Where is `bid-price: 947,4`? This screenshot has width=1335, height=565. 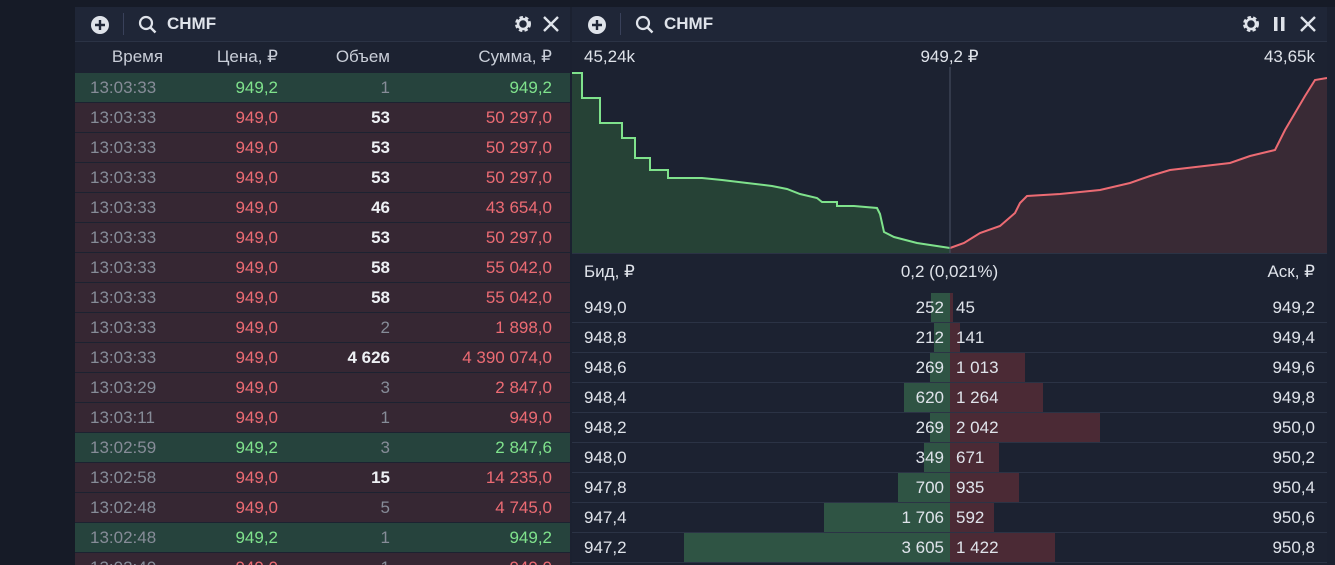
bid-price: 947,4 is located at coordinates (605, 517).